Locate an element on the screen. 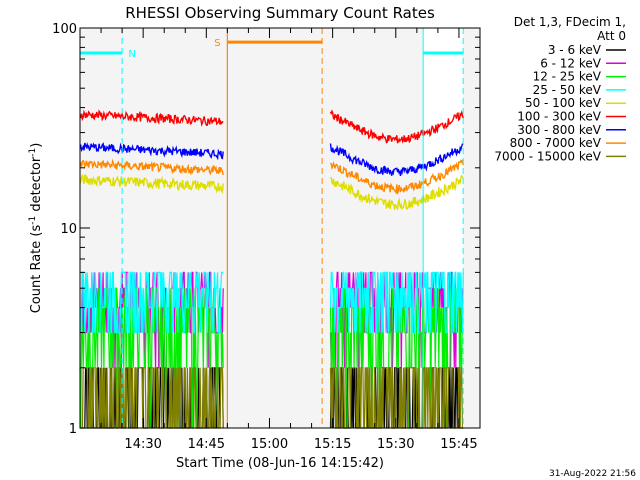 The width and height of the screenshot is (640, 480). y-axis-label: Count Rate (s-1 detector-1) is located at coordinates (36, 228).